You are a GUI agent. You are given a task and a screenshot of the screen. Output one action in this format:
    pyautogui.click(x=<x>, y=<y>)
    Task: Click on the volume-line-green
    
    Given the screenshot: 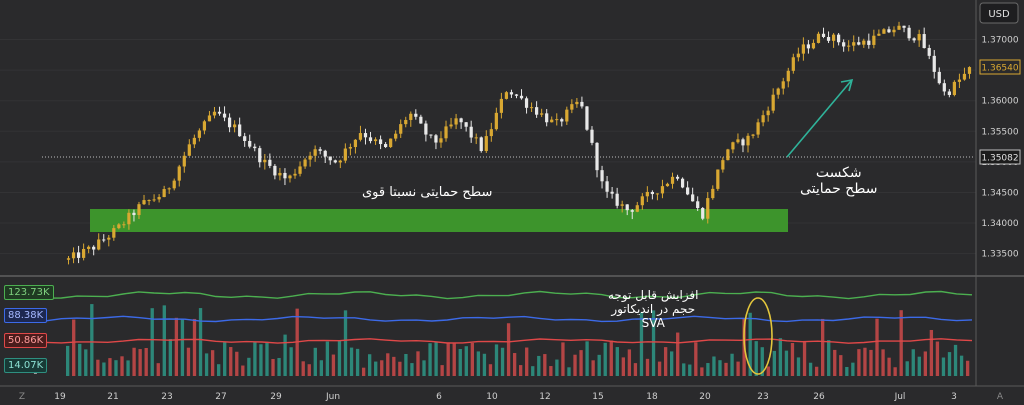 What is the action you would take?
    pyautogui.click(x=509, y=295)
    